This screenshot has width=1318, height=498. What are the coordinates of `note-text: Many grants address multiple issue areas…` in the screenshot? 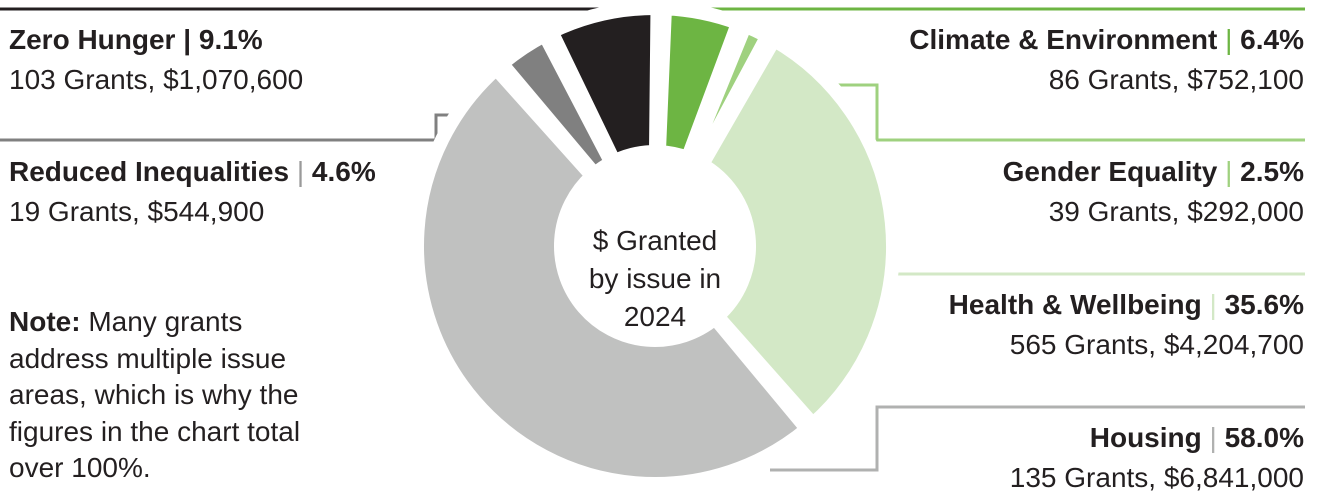 It's located at (155, 394).